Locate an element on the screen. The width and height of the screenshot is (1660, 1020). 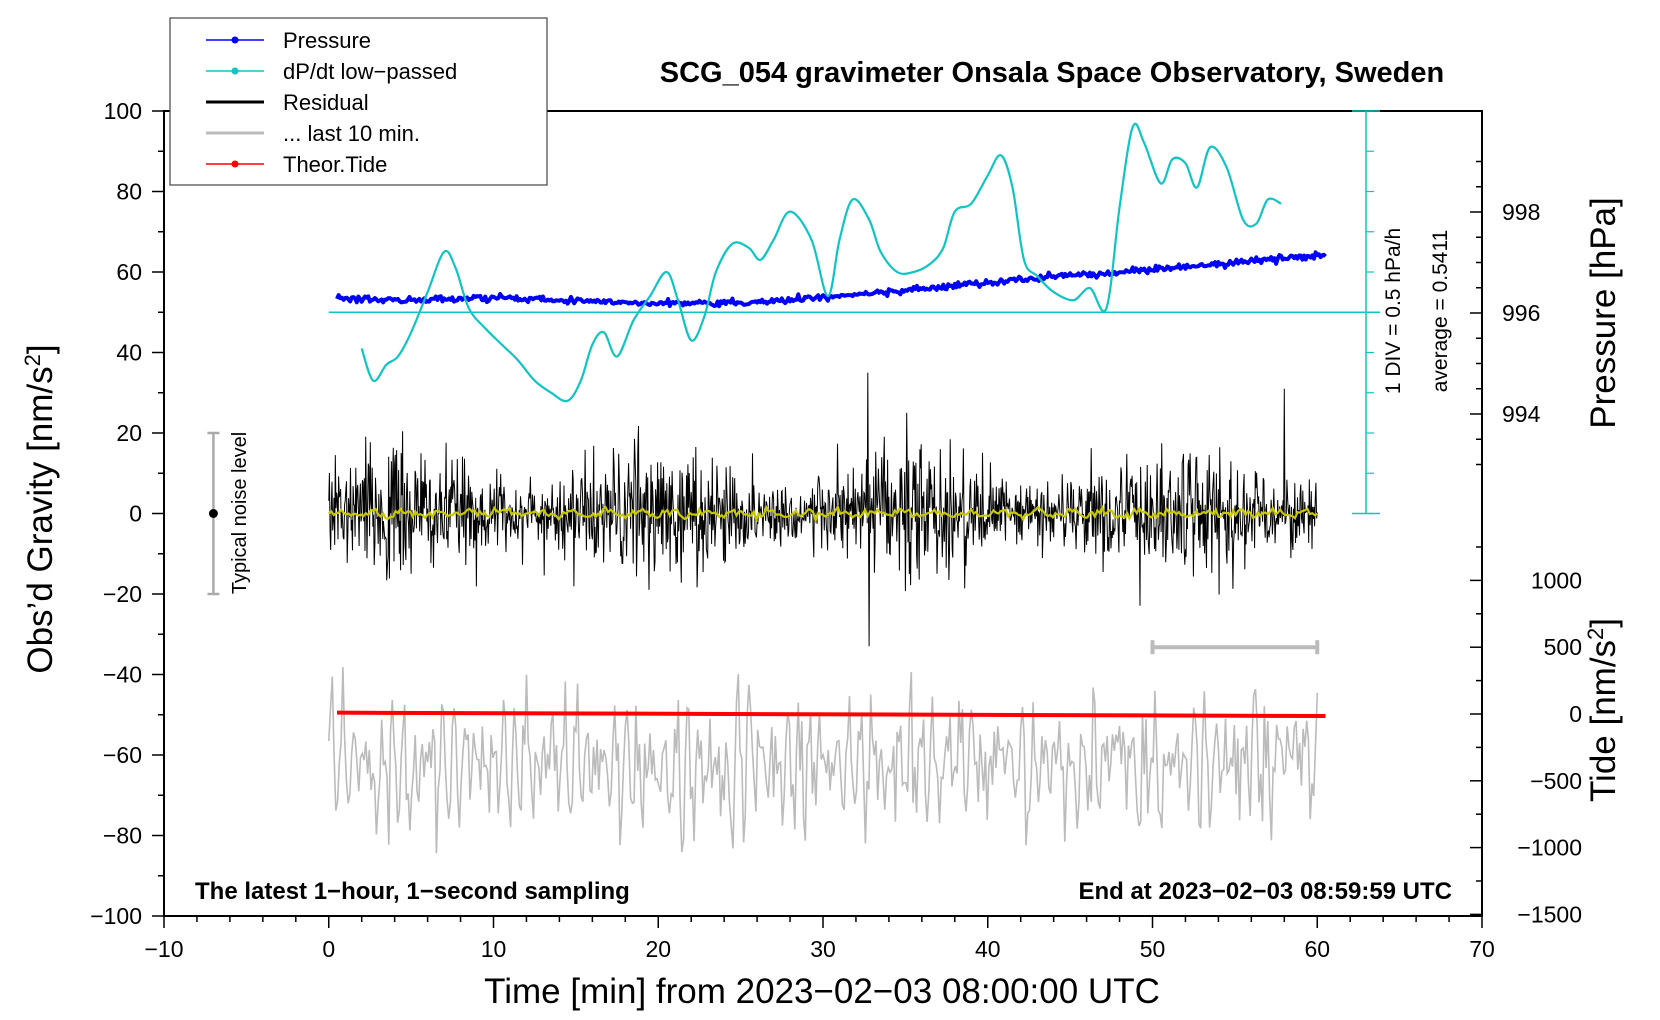
legend-label: dP/dt low−passed is located at coordinates (370, 71).